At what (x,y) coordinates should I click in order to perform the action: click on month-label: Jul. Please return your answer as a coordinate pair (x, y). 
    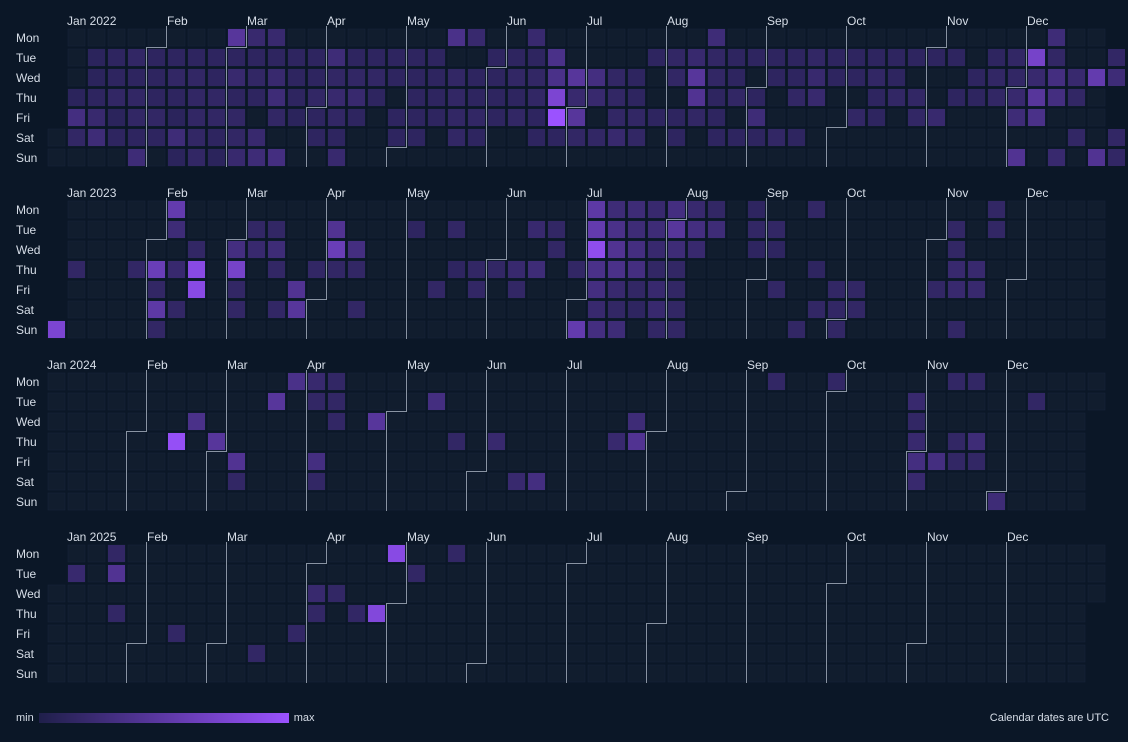
    Looking at the image, I should click on (574, 365).